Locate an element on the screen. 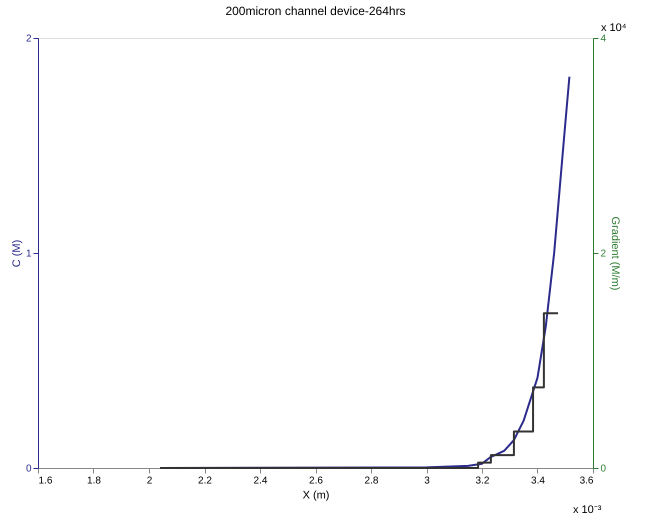  x-tick-label: 3.4 is located at coordinates (538, 481).